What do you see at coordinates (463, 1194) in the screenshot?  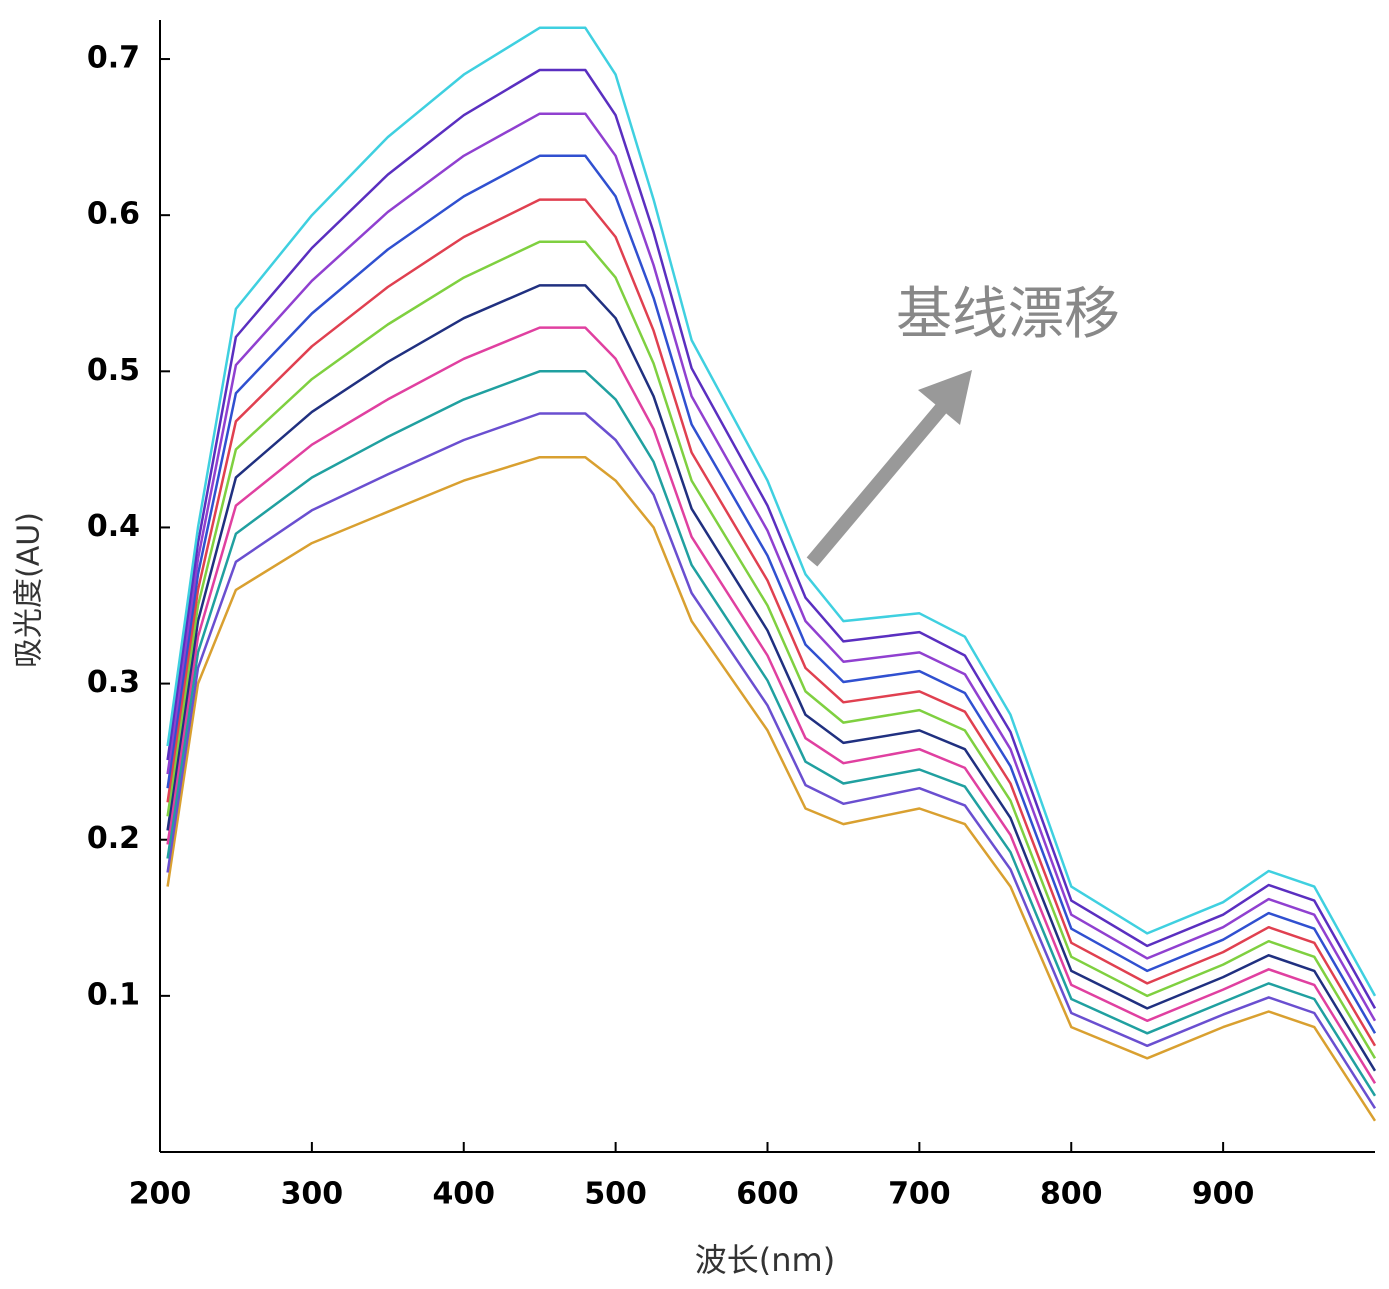 I see `x-tick-label: 400` at bounding box center [463, 1194].